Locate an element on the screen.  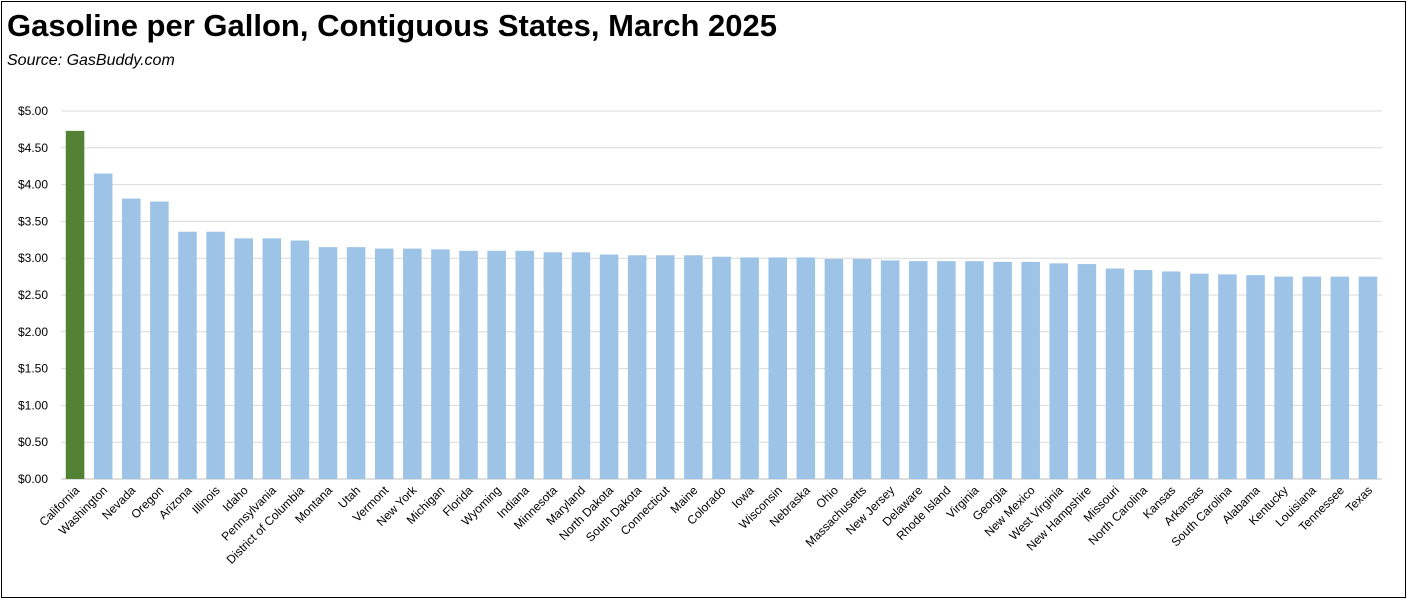
bar-virginia is located at coordinates (974, 370).